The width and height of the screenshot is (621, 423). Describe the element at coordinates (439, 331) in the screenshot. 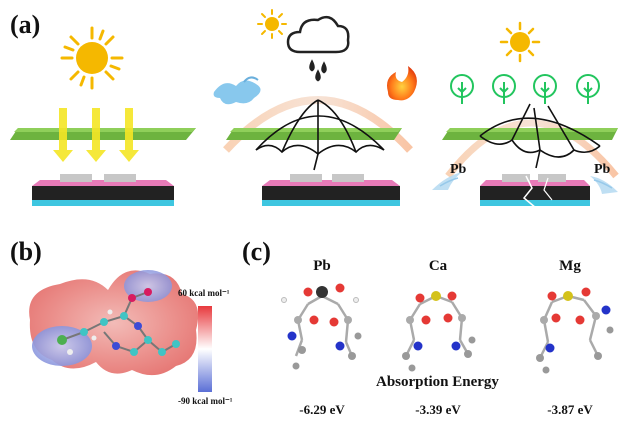

I see `molecule-ca` at that location.